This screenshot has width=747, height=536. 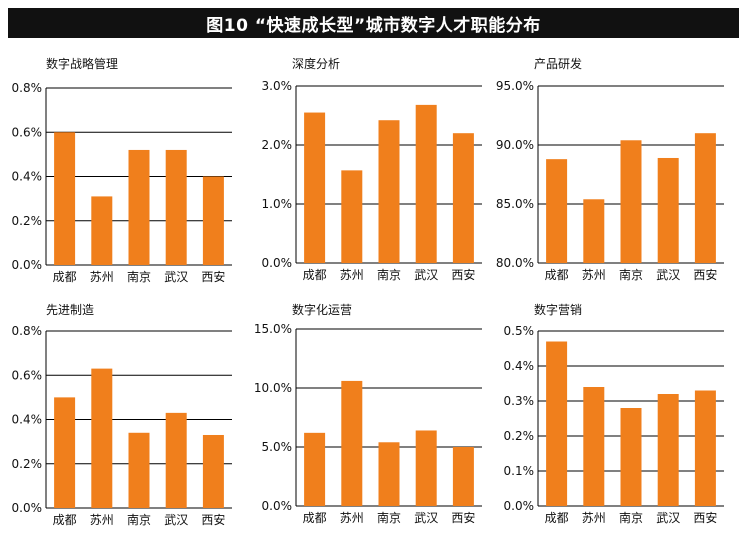 I want to click on chart-panel-product-rd: 产品研发 80.0% 85.0% 90.0% 95.0% 成都 苏州 南京 武汉 西安, so click(x=610, y=169).